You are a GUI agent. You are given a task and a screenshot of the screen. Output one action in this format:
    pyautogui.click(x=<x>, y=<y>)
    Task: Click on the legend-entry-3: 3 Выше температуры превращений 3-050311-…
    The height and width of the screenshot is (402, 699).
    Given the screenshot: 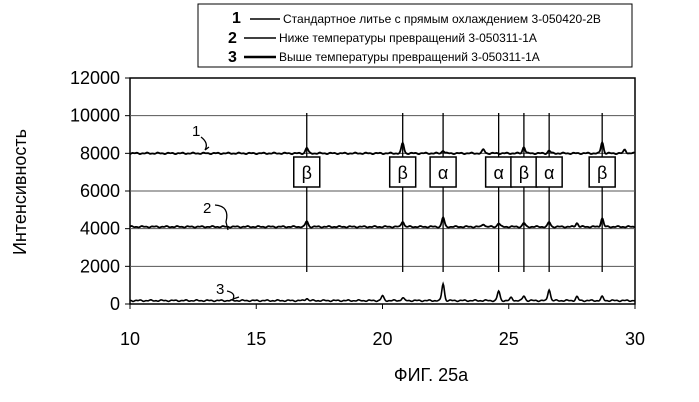 What is the action you would take?
    pyautogui.click(x=384, y=57)
    